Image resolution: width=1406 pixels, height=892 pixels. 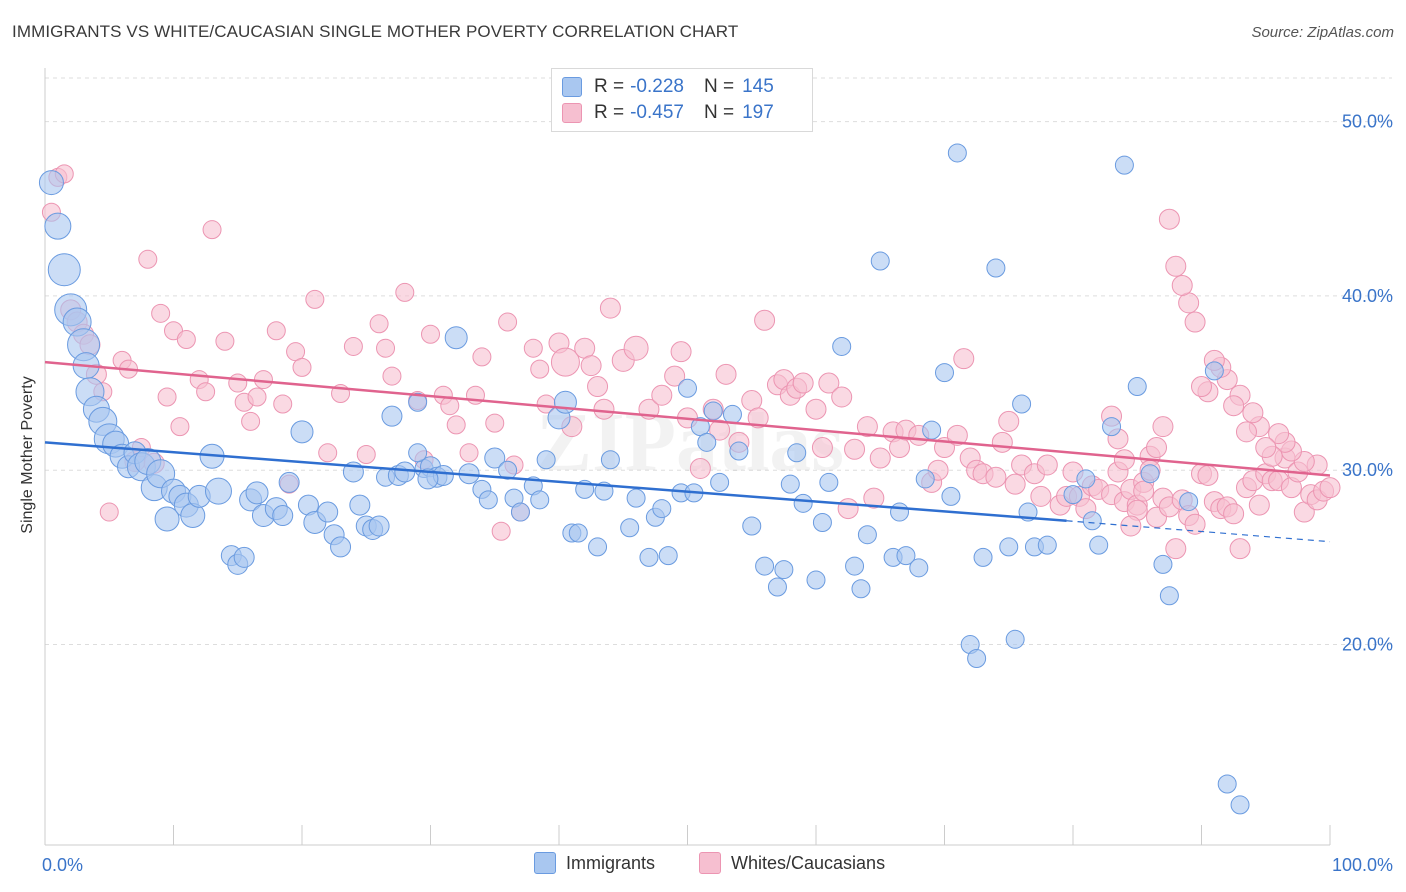 What do you see at coordinates (808, 862) in the screenshot?
I see `legend-label-whites: Whites/Caucasians` at bounding box center [808, 862].